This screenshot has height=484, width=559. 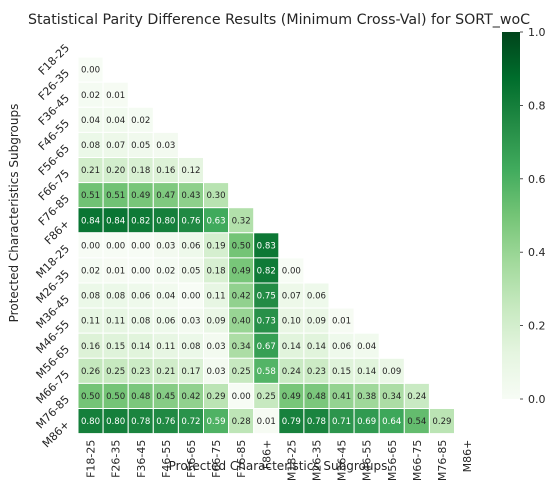 I want to click on cell-value-label: 0.43, so click(x=190, y=196).